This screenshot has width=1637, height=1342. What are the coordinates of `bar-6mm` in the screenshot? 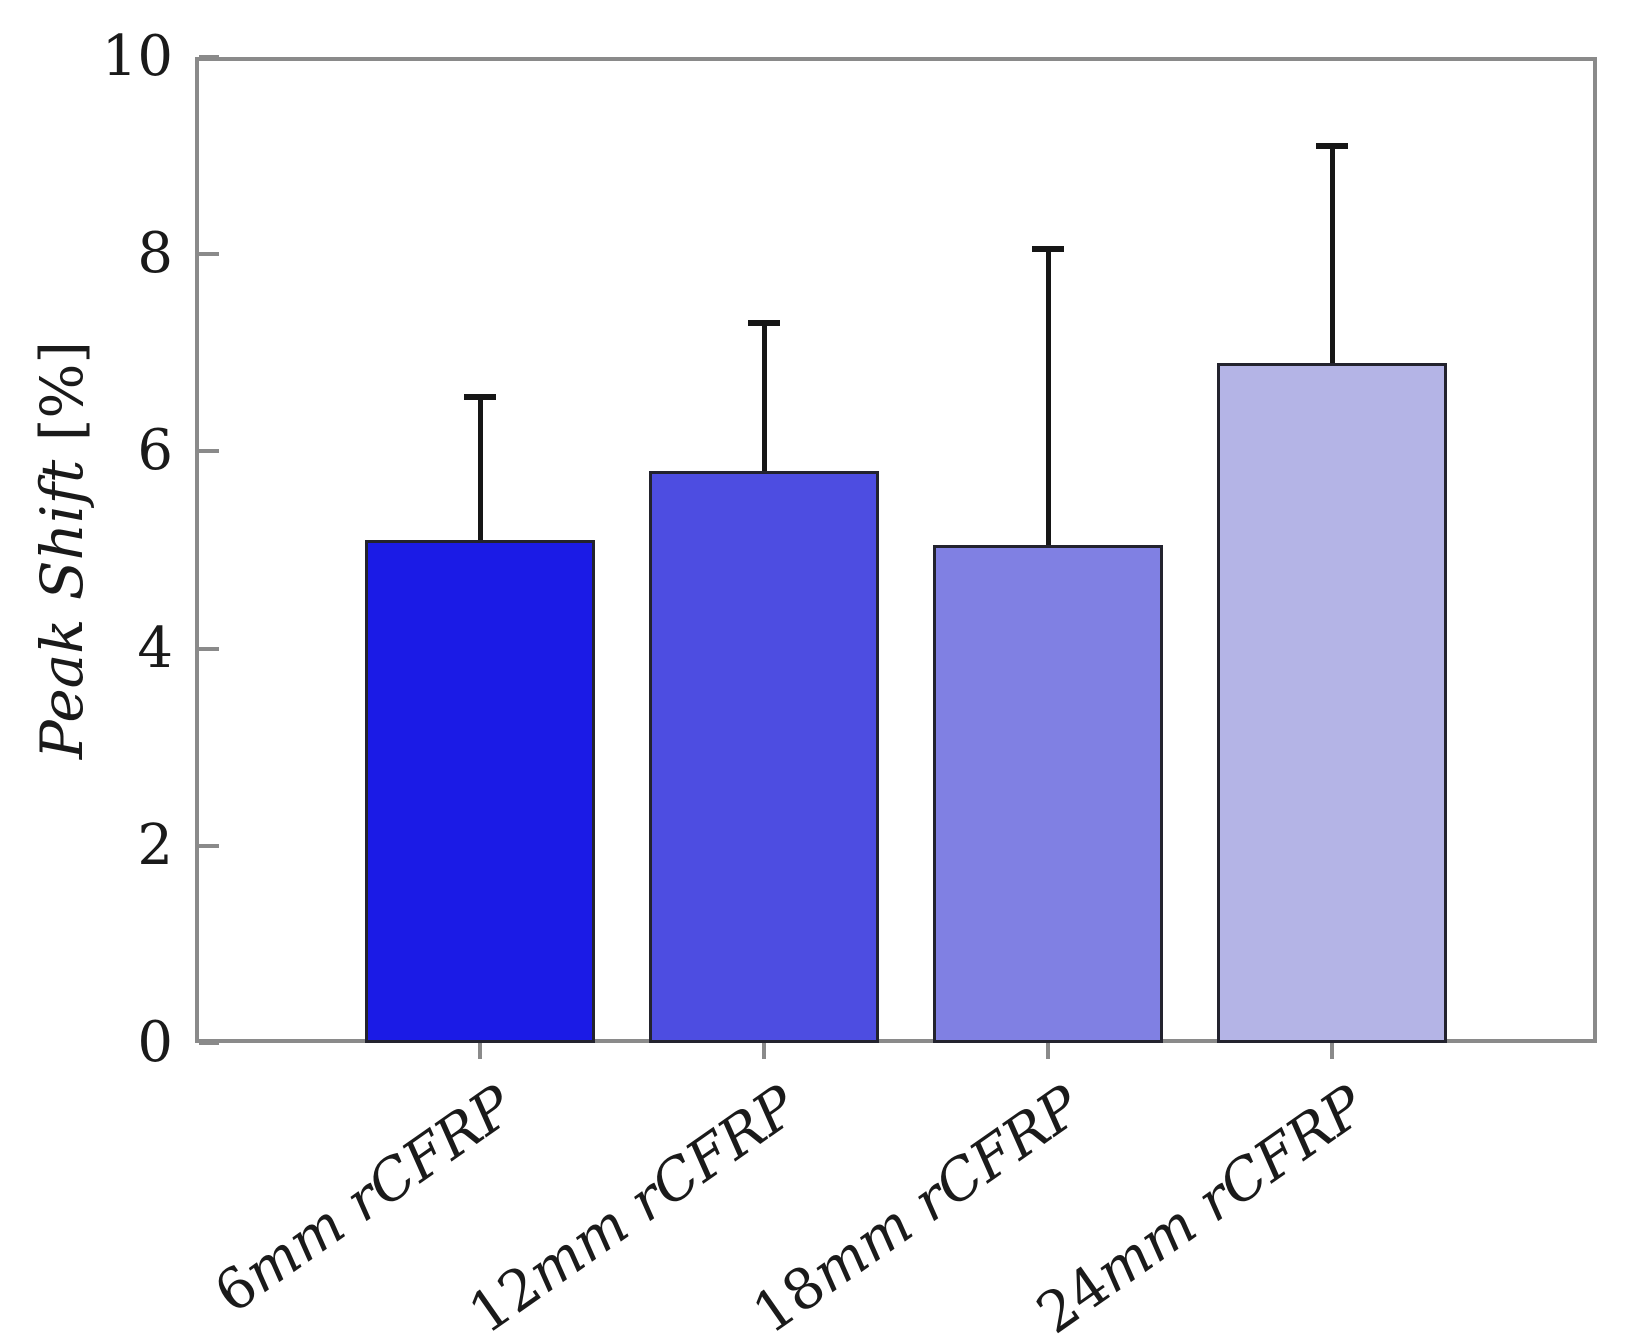 It's located at (480, 791).